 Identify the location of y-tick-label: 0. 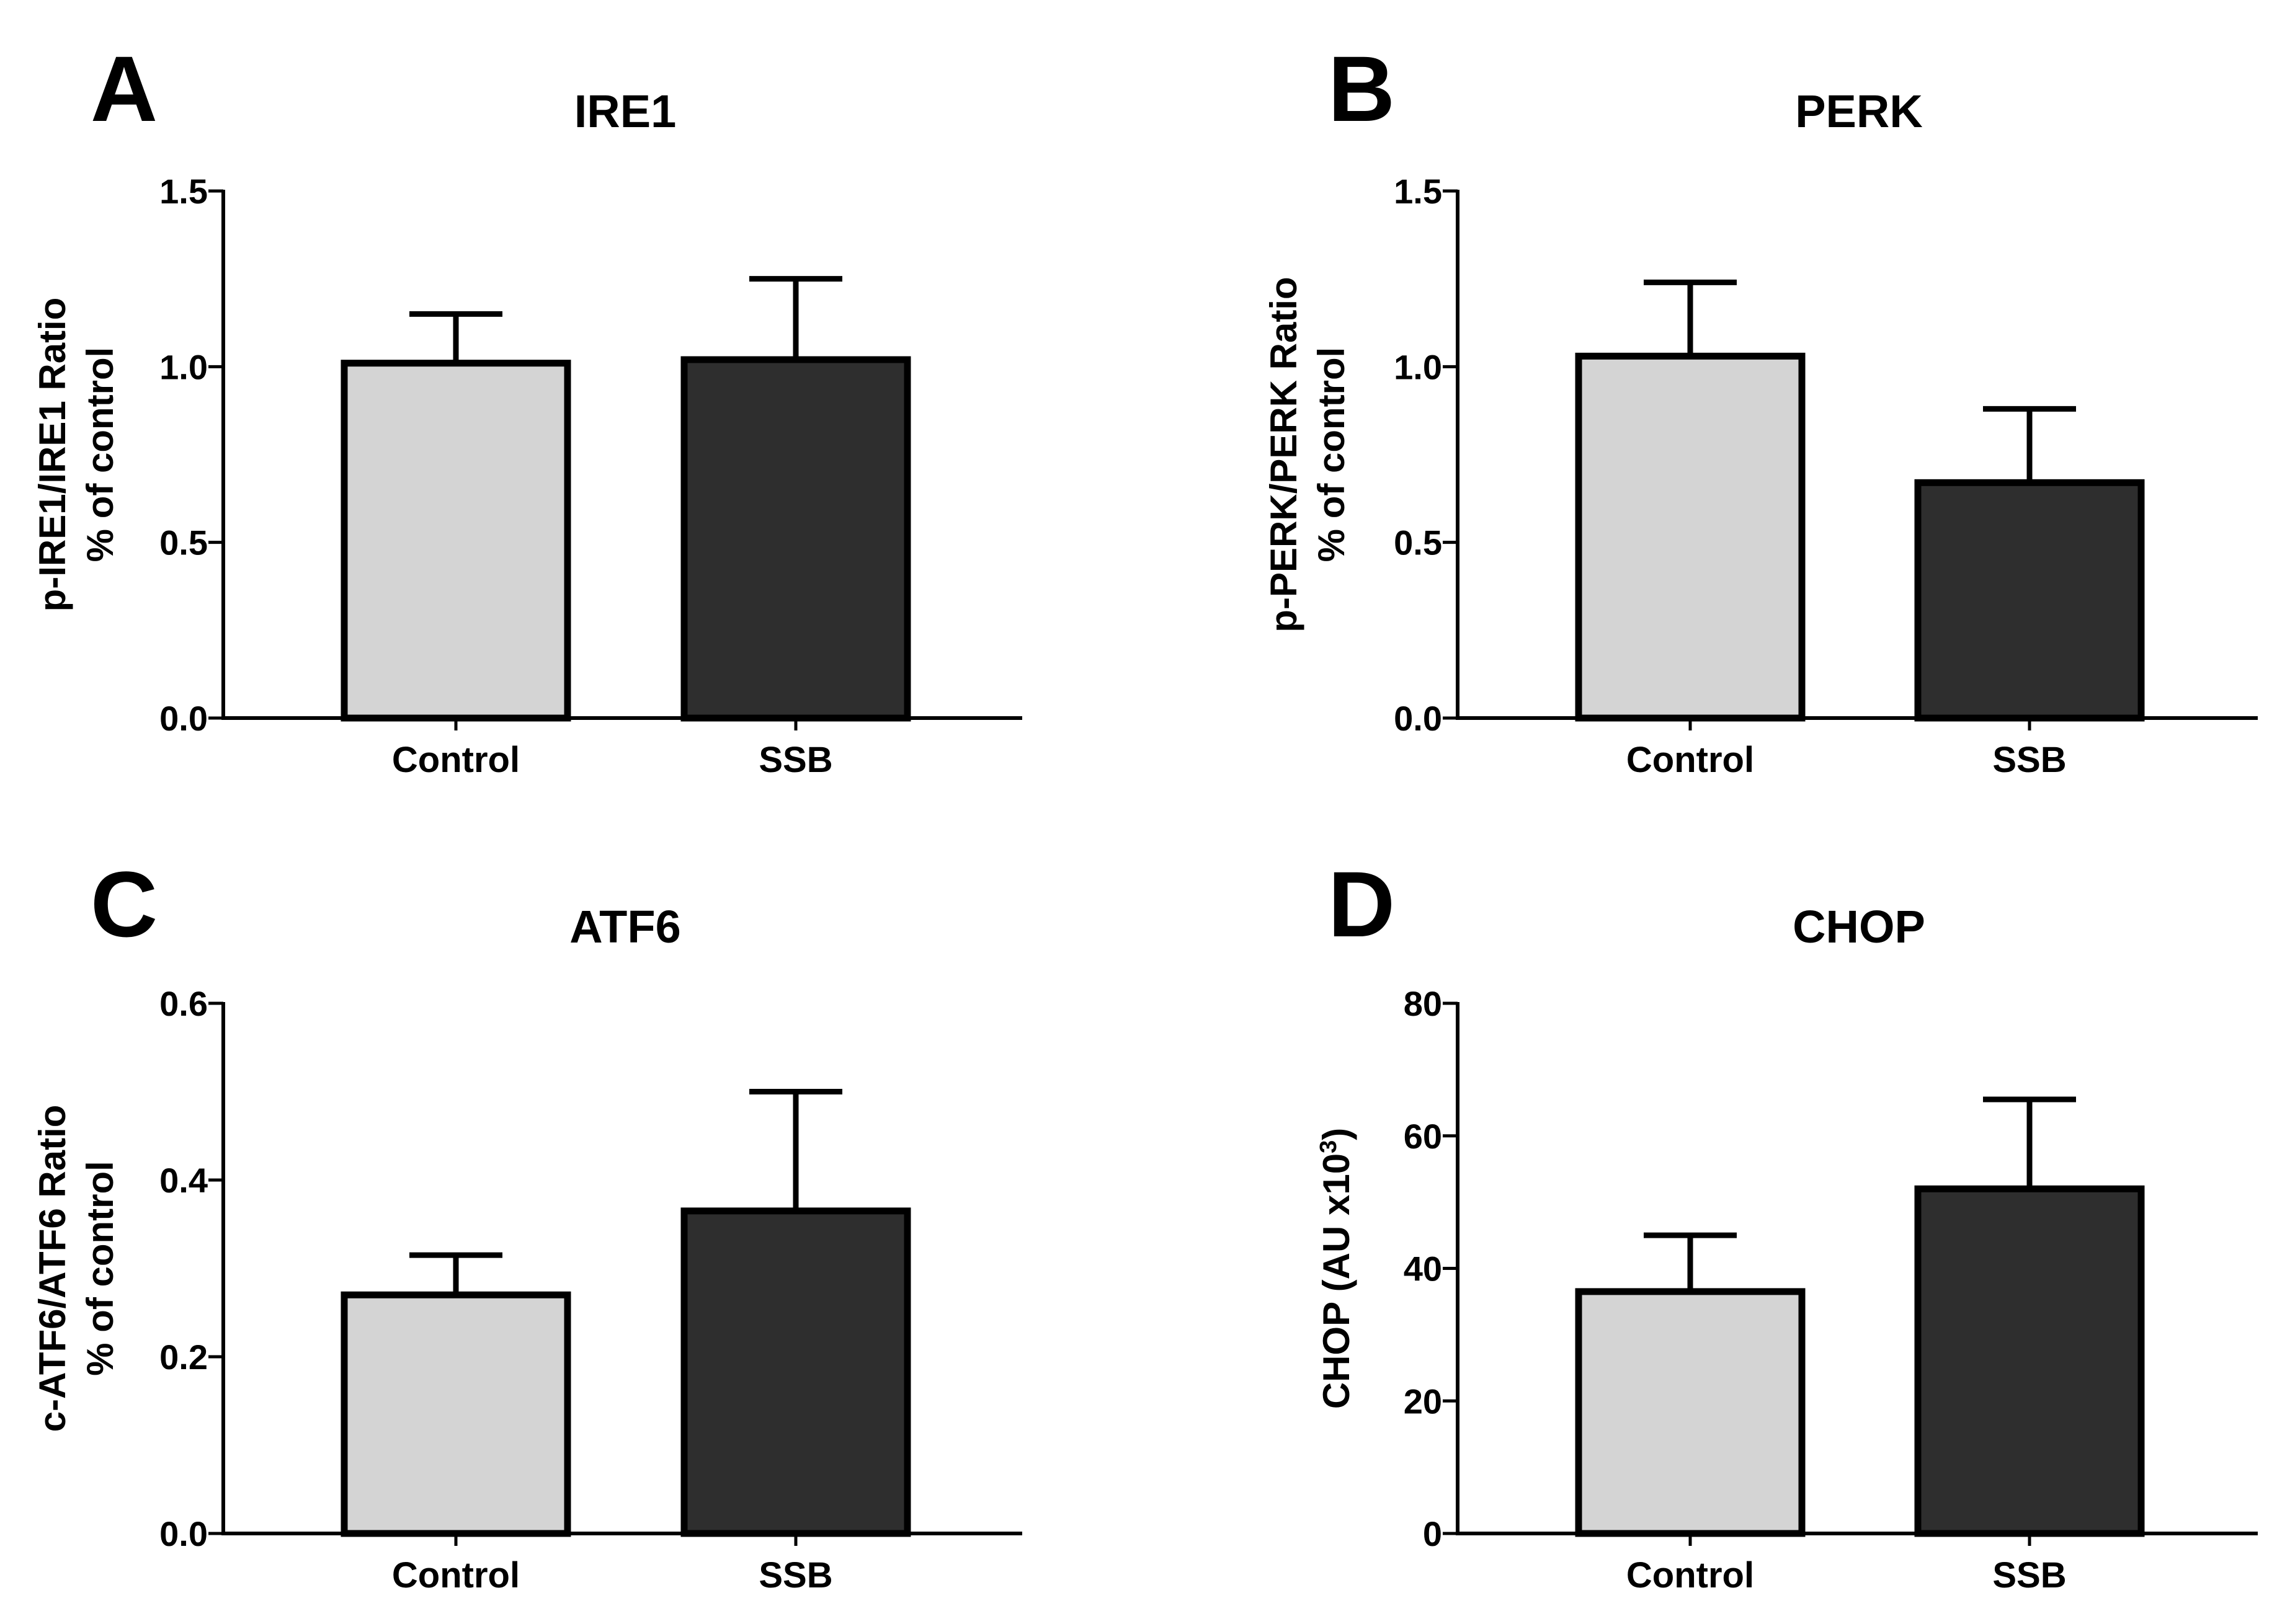
(1433, 1533).